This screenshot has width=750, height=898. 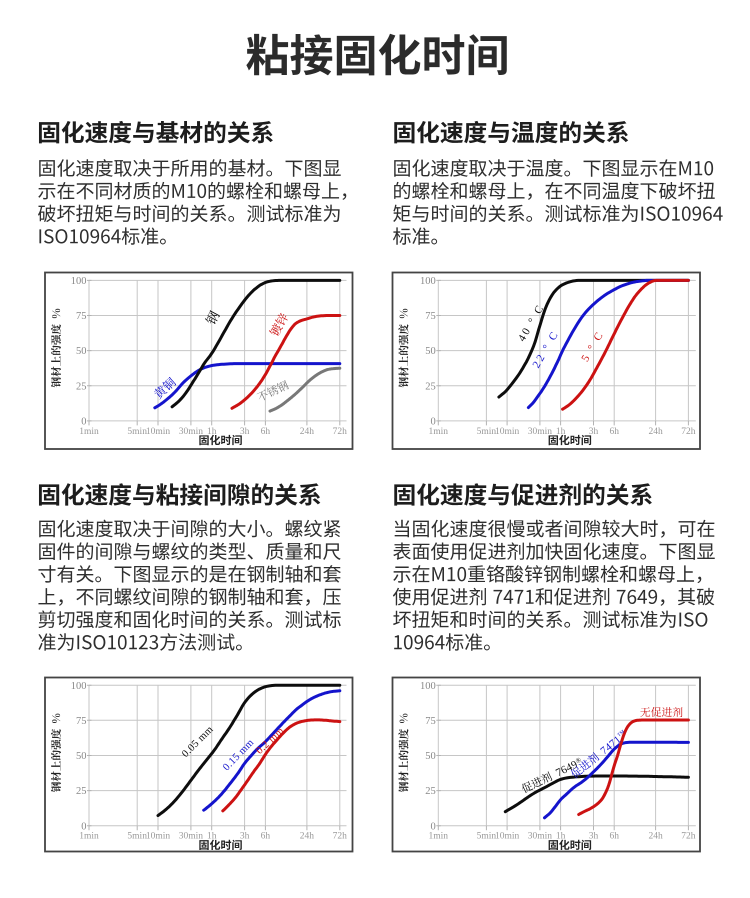 What do you see at coordinates (621, 734) in the screenshot?
I see `svg-text: ™` at bounding box center [621, 734].